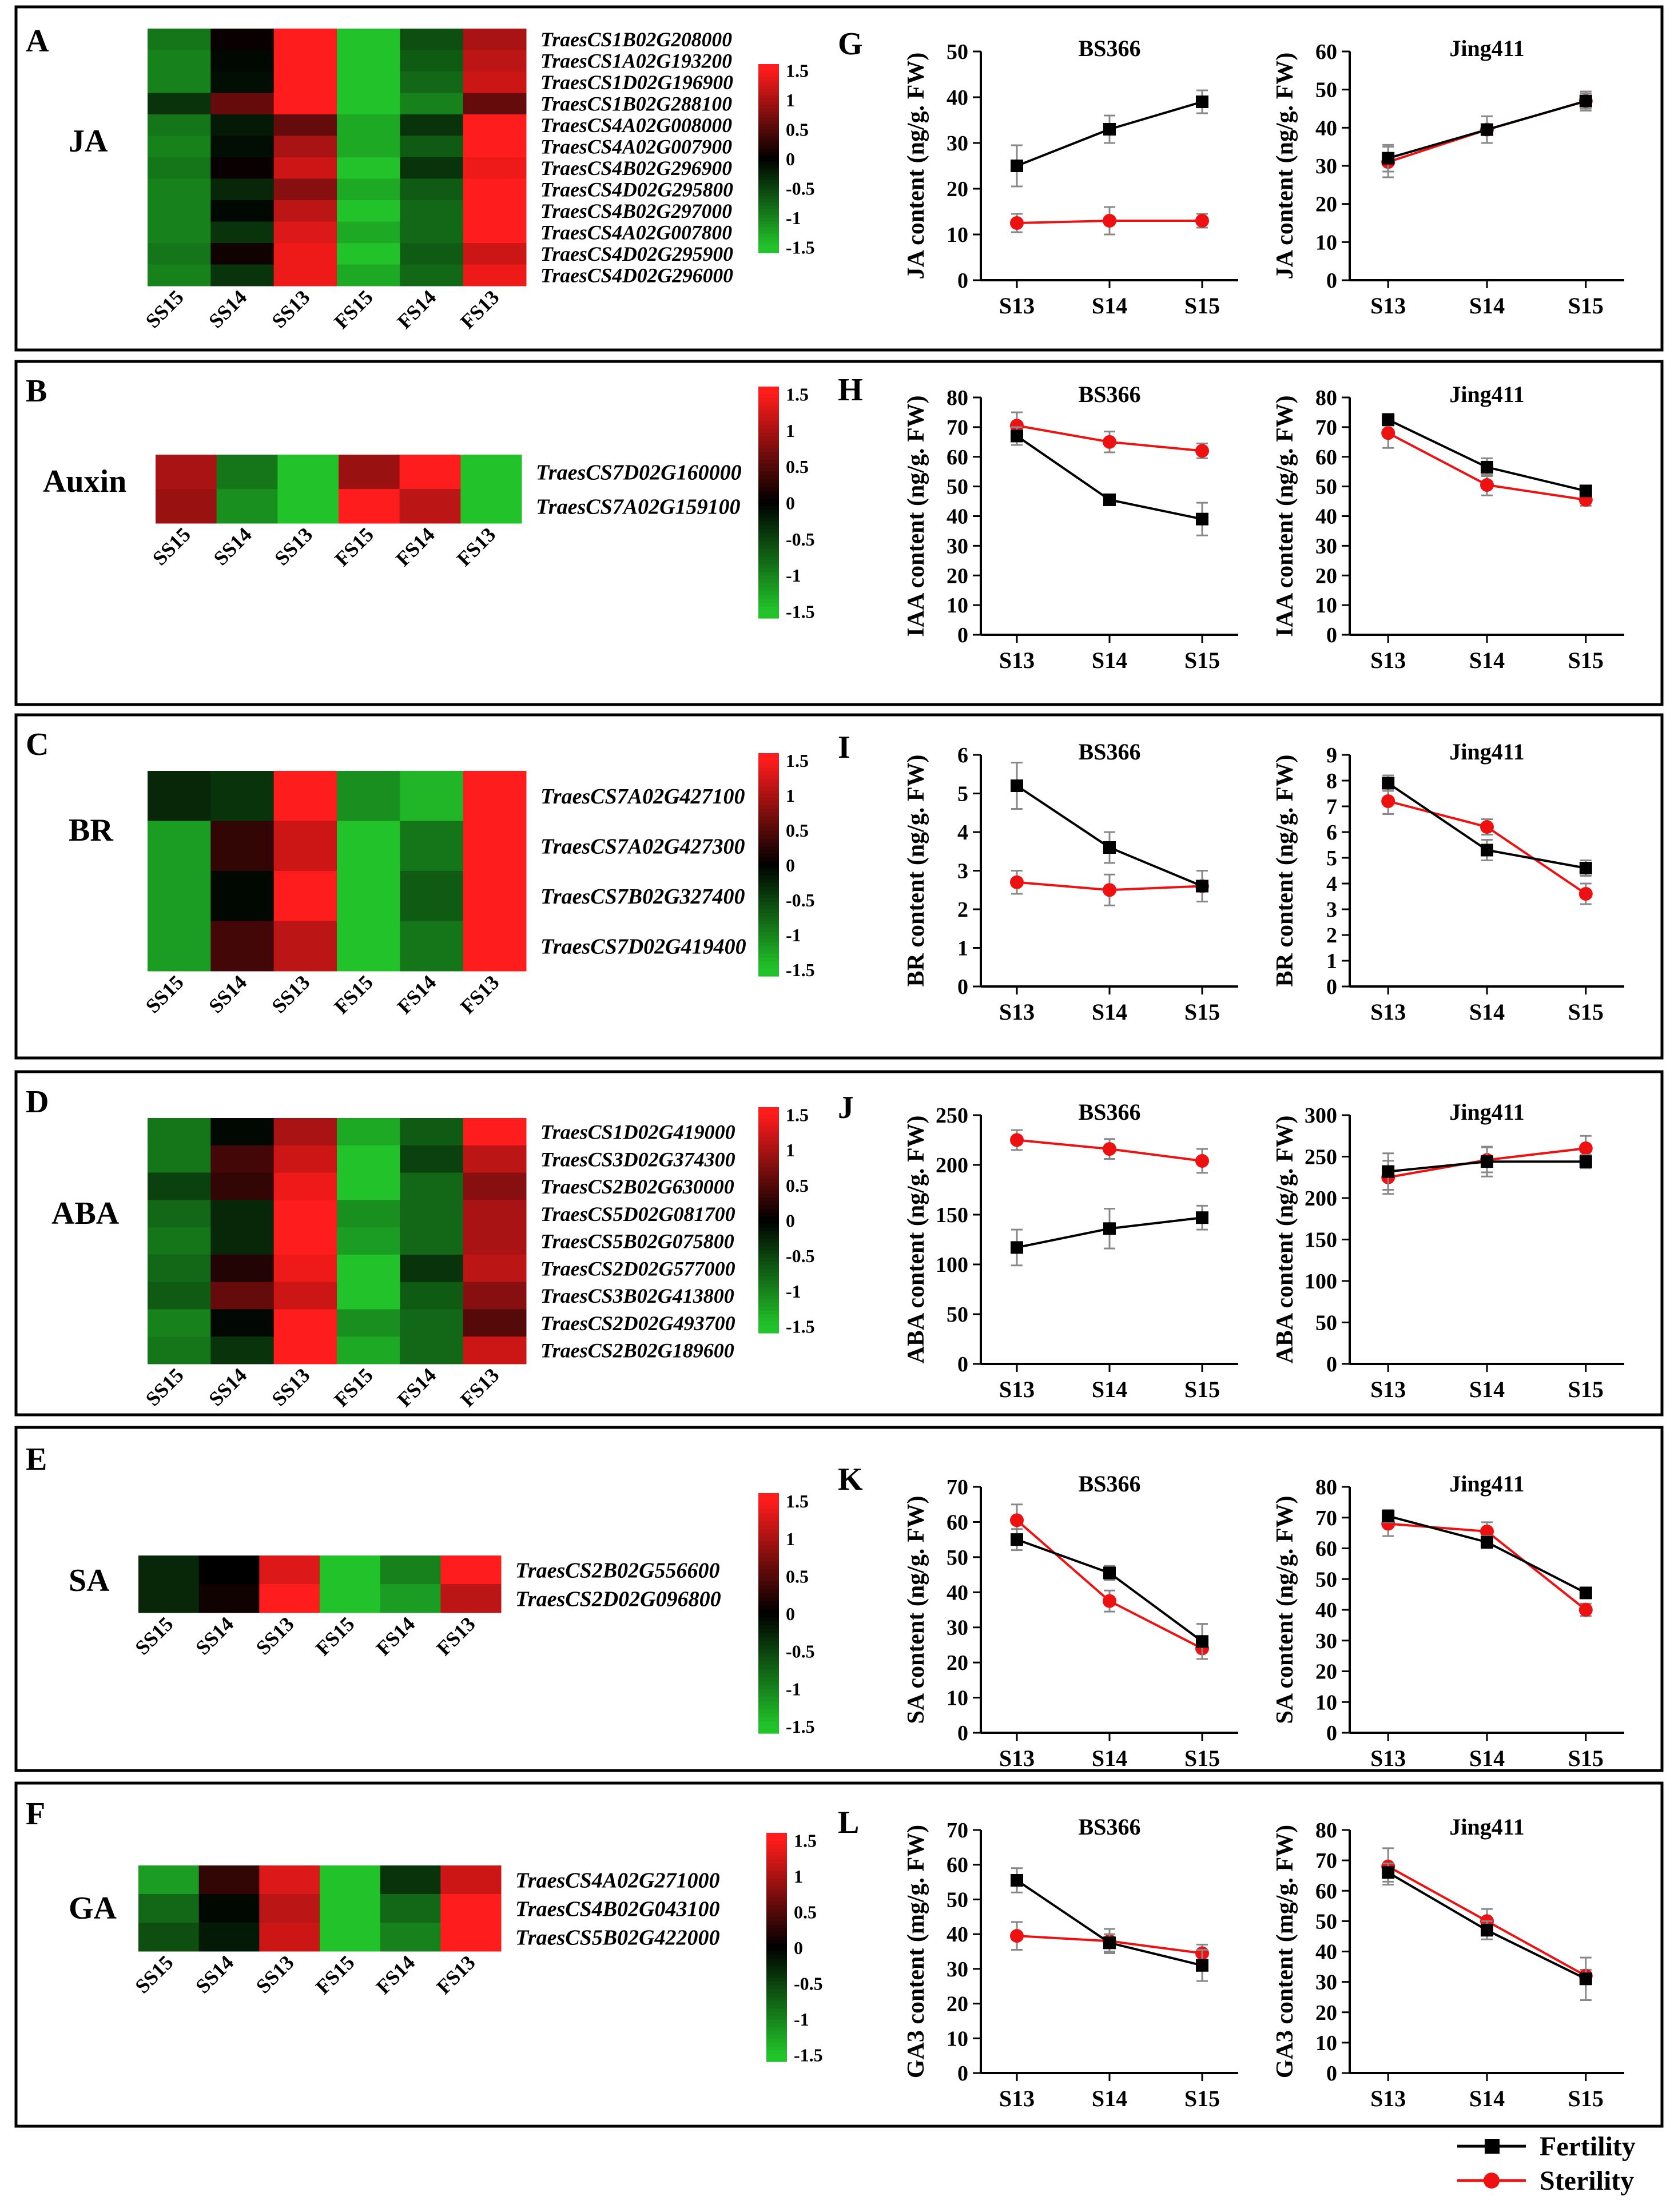 This screenshot has width=1678, height=2212. Describe the element at coordinates (957, 189) in the screenshot. I see `y-tick-label: 20` at that location.